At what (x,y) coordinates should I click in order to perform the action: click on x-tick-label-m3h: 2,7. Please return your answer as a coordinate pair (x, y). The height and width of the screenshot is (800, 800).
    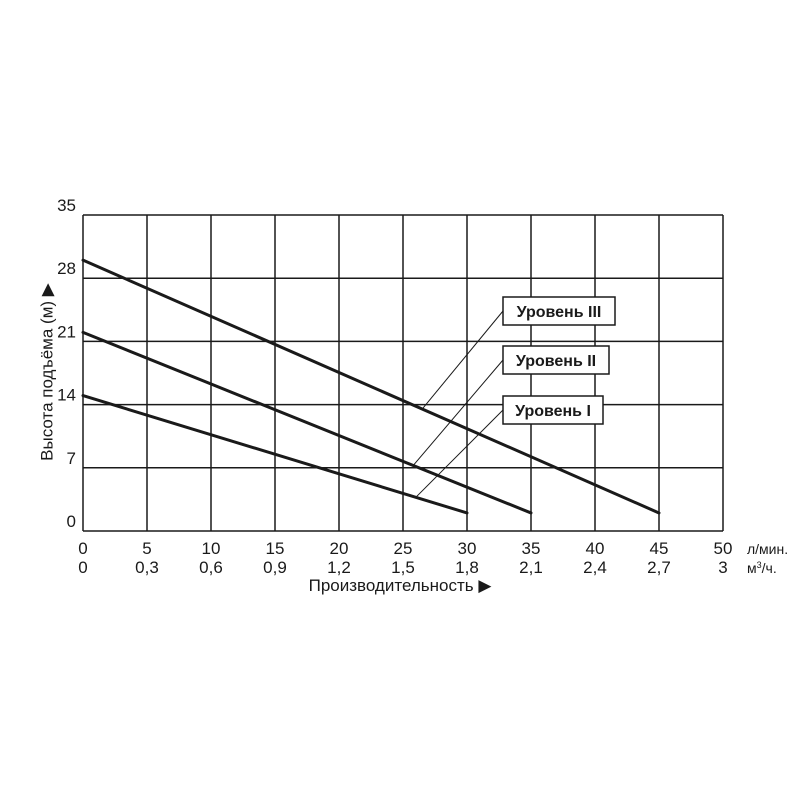
    Looking at the image, I should click on (659, 567).